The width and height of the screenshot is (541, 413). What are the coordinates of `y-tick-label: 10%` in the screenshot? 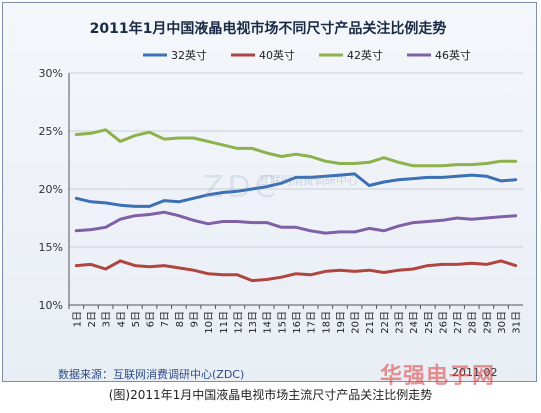 It's located at (51, 305).